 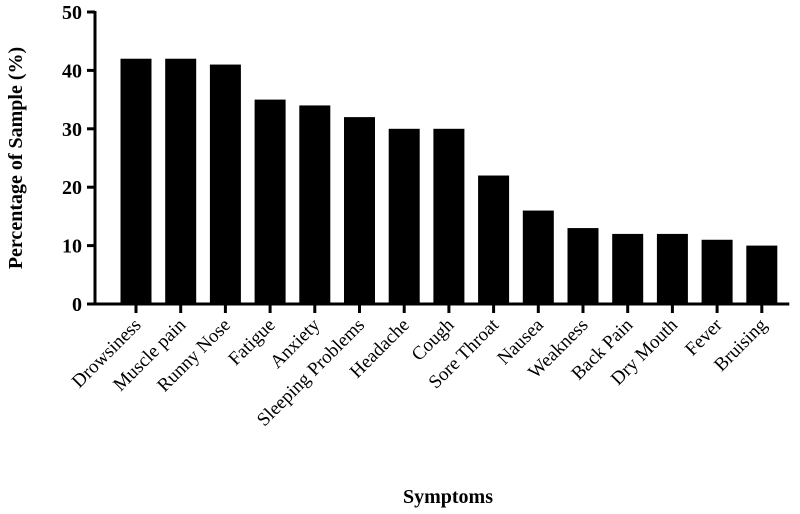 What do you see at coordinates (72, 71) in the screenshot?
I see `y-tick-label: 40` at bounding box center [72, 71].